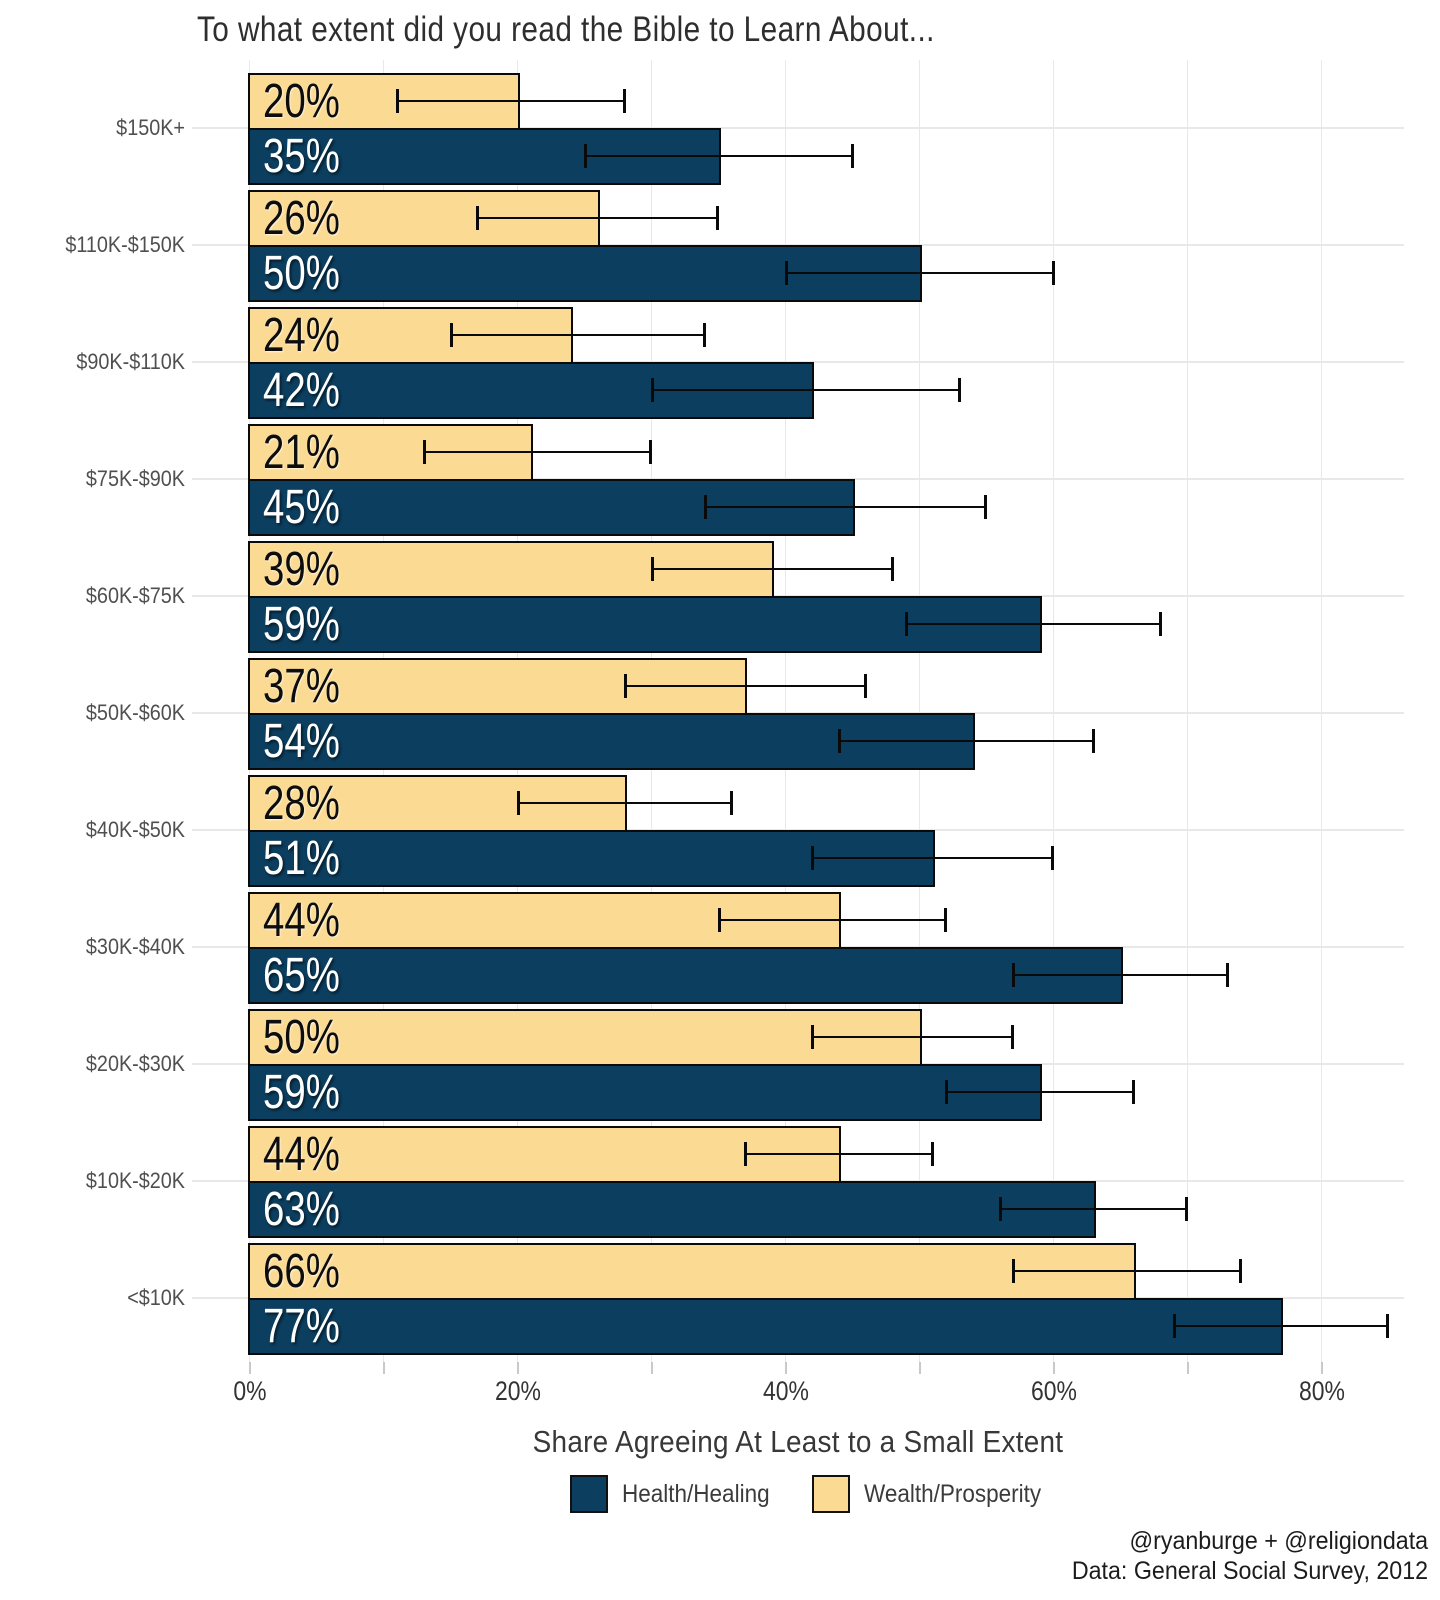 The image size is (1440, 1600). Describe the element at coordinates (785, 1391) in the screenshot. I see `x-axis-tick-label: 40%` at that location.